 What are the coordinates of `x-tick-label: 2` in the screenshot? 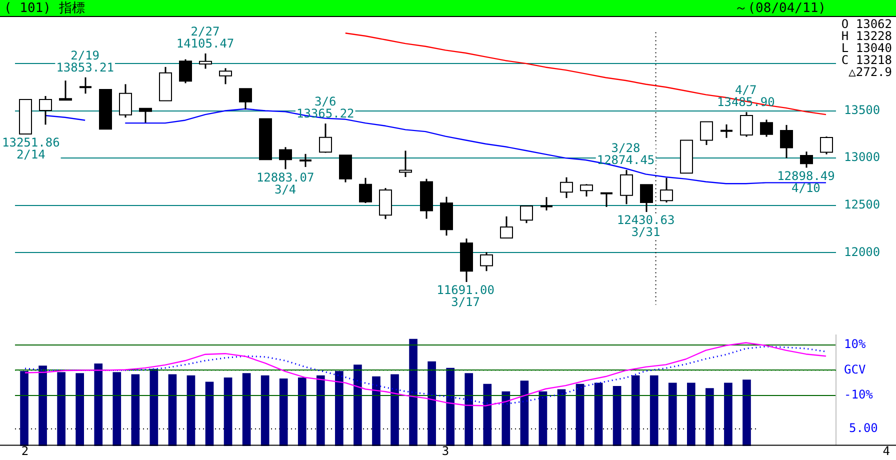 It's located at (25, 451).